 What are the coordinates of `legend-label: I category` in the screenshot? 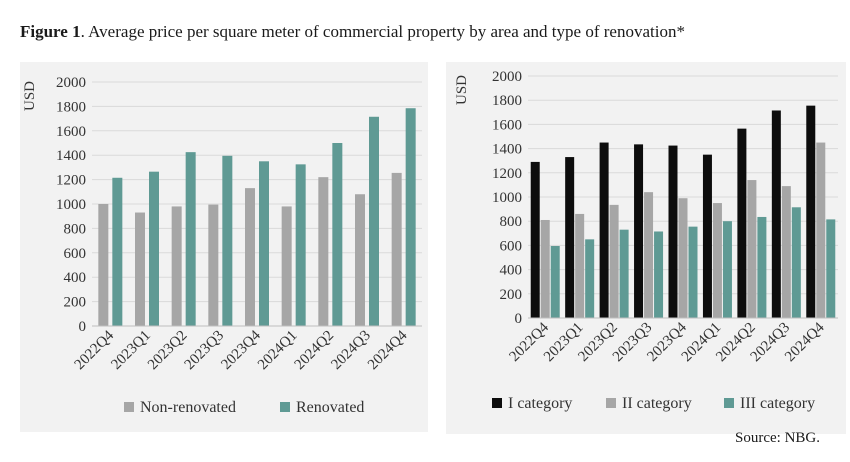 It's located at (540, 403).